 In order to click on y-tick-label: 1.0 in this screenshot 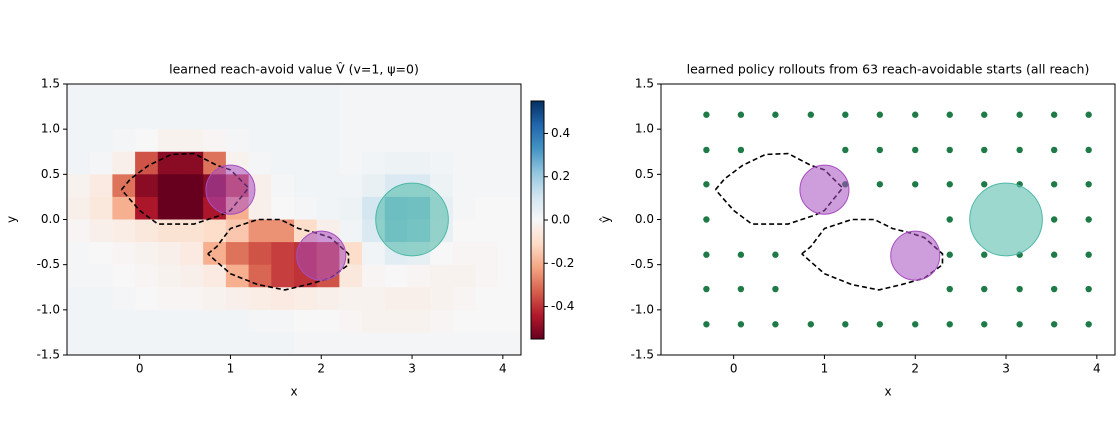, I will do `click(644, 129)`.